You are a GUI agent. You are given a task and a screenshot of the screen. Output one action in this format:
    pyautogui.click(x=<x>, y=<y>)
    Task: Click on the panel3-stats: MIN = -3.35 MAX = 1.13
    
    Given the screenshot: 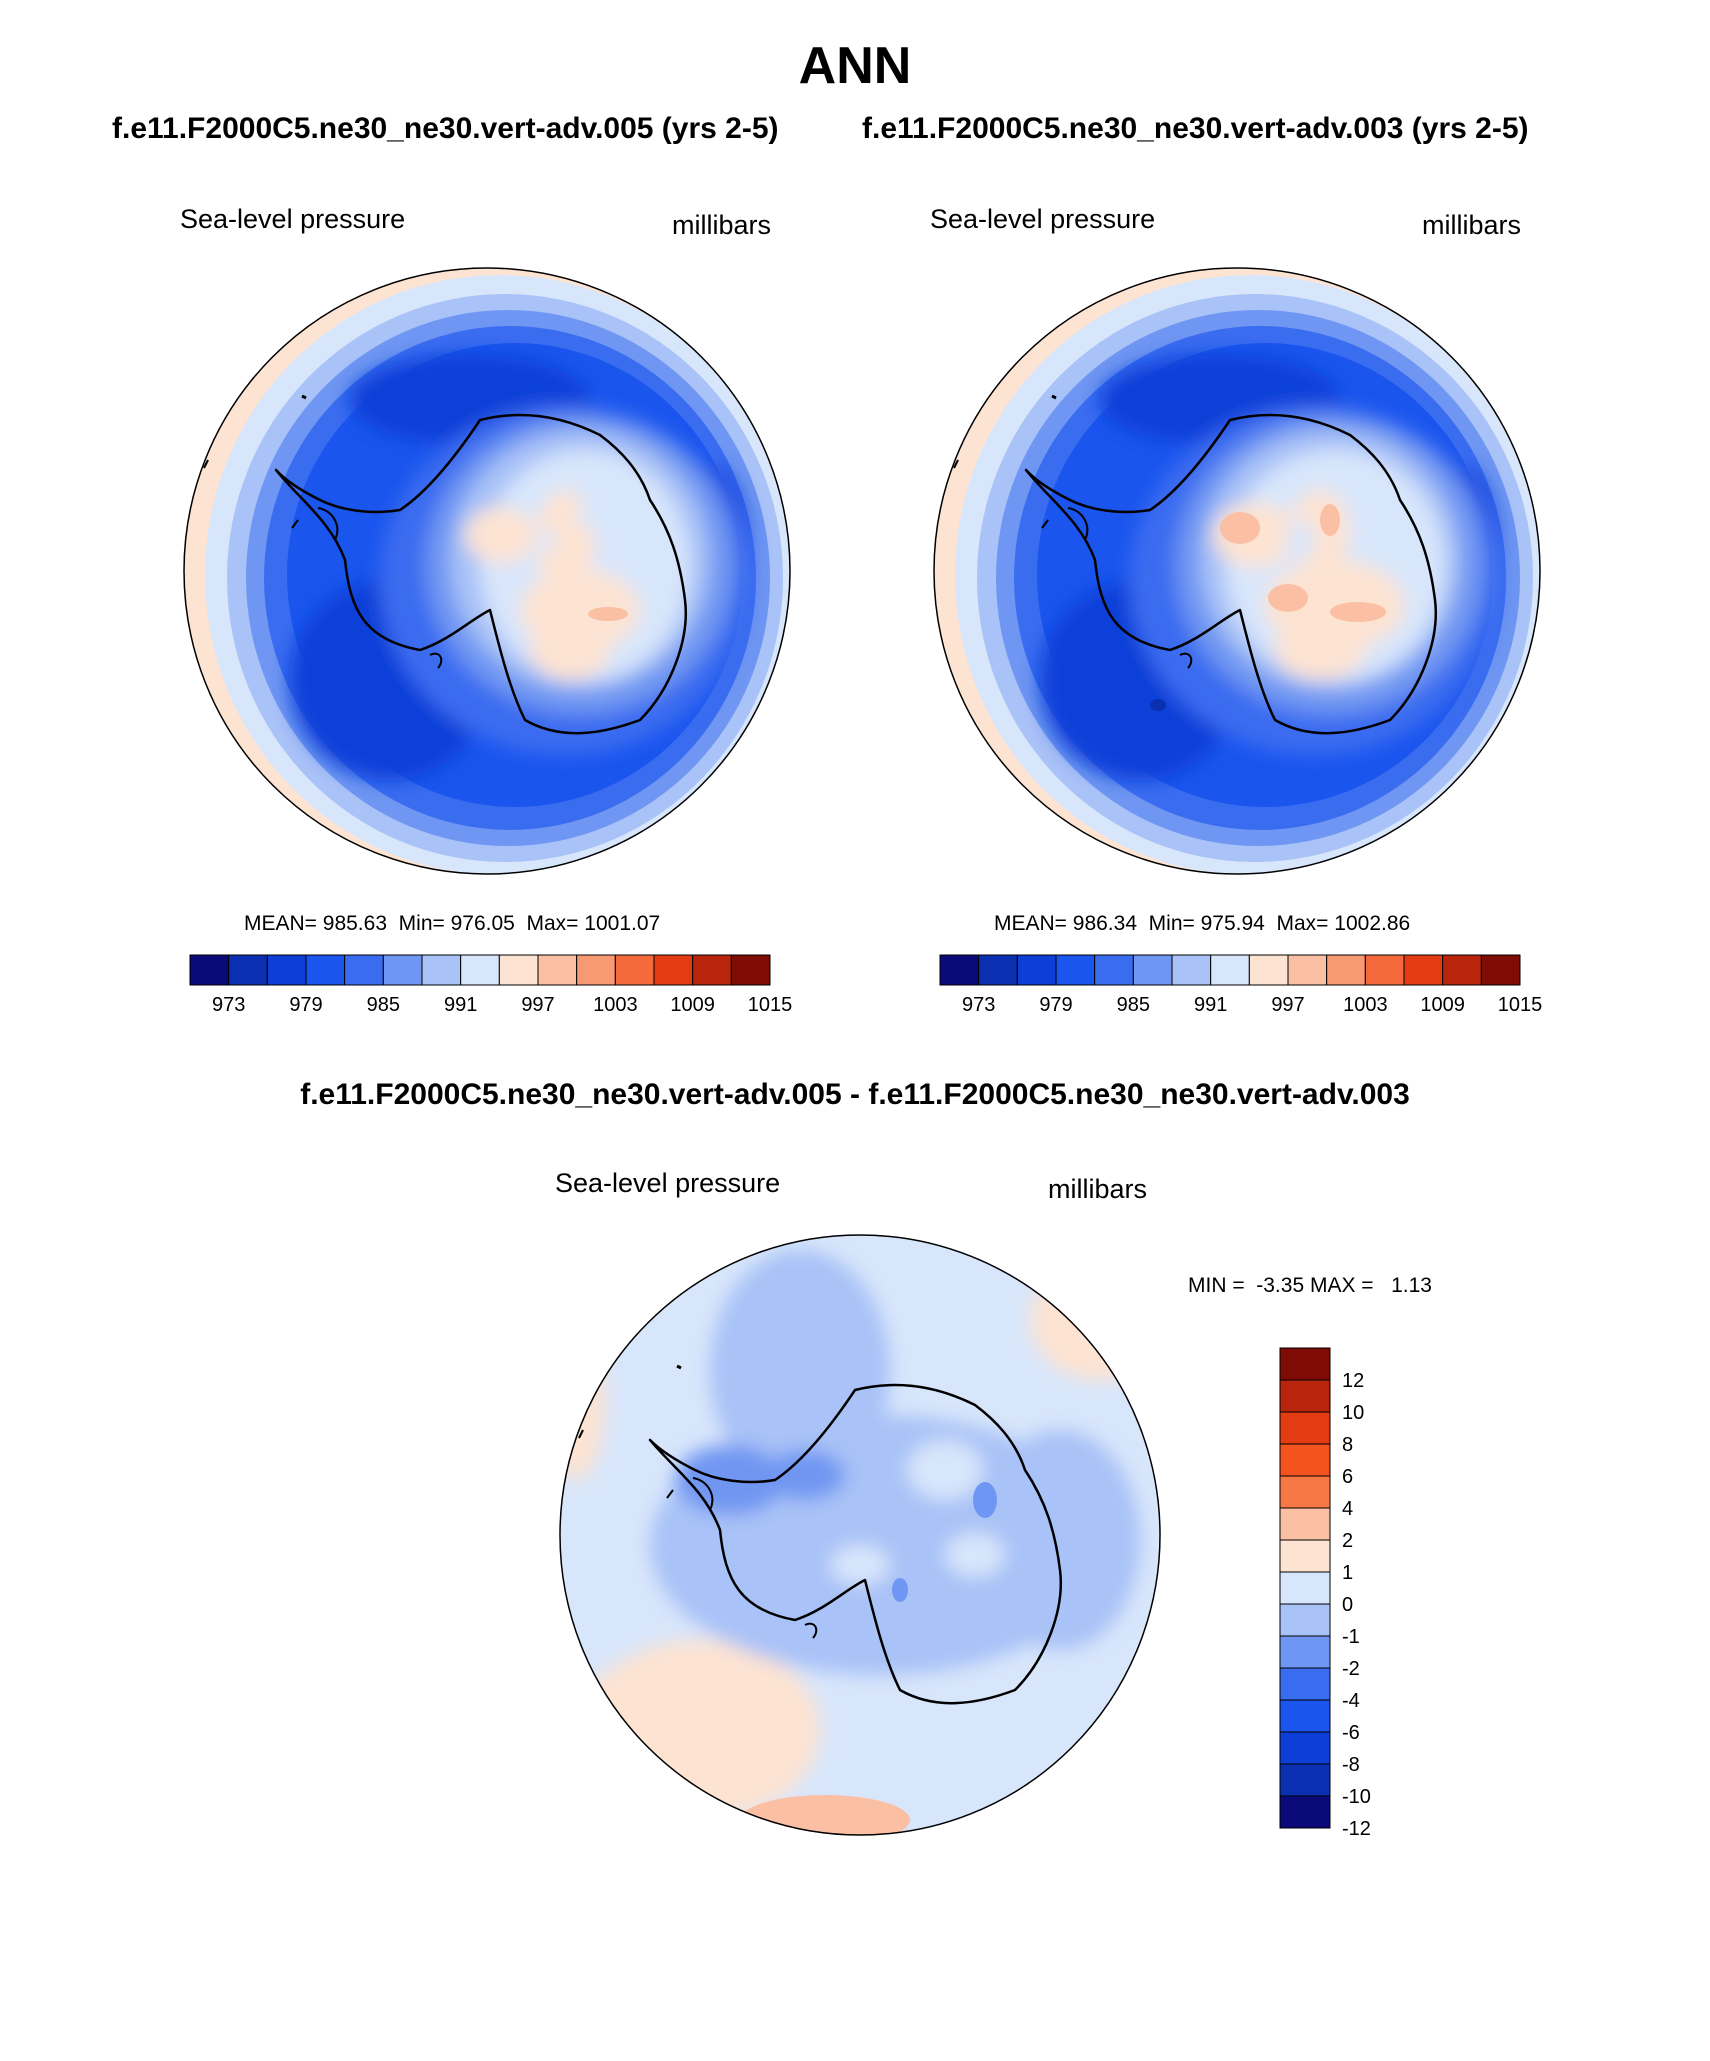 What is the action you would take?
    pyautogui.click(x=1310, y=1285)
    